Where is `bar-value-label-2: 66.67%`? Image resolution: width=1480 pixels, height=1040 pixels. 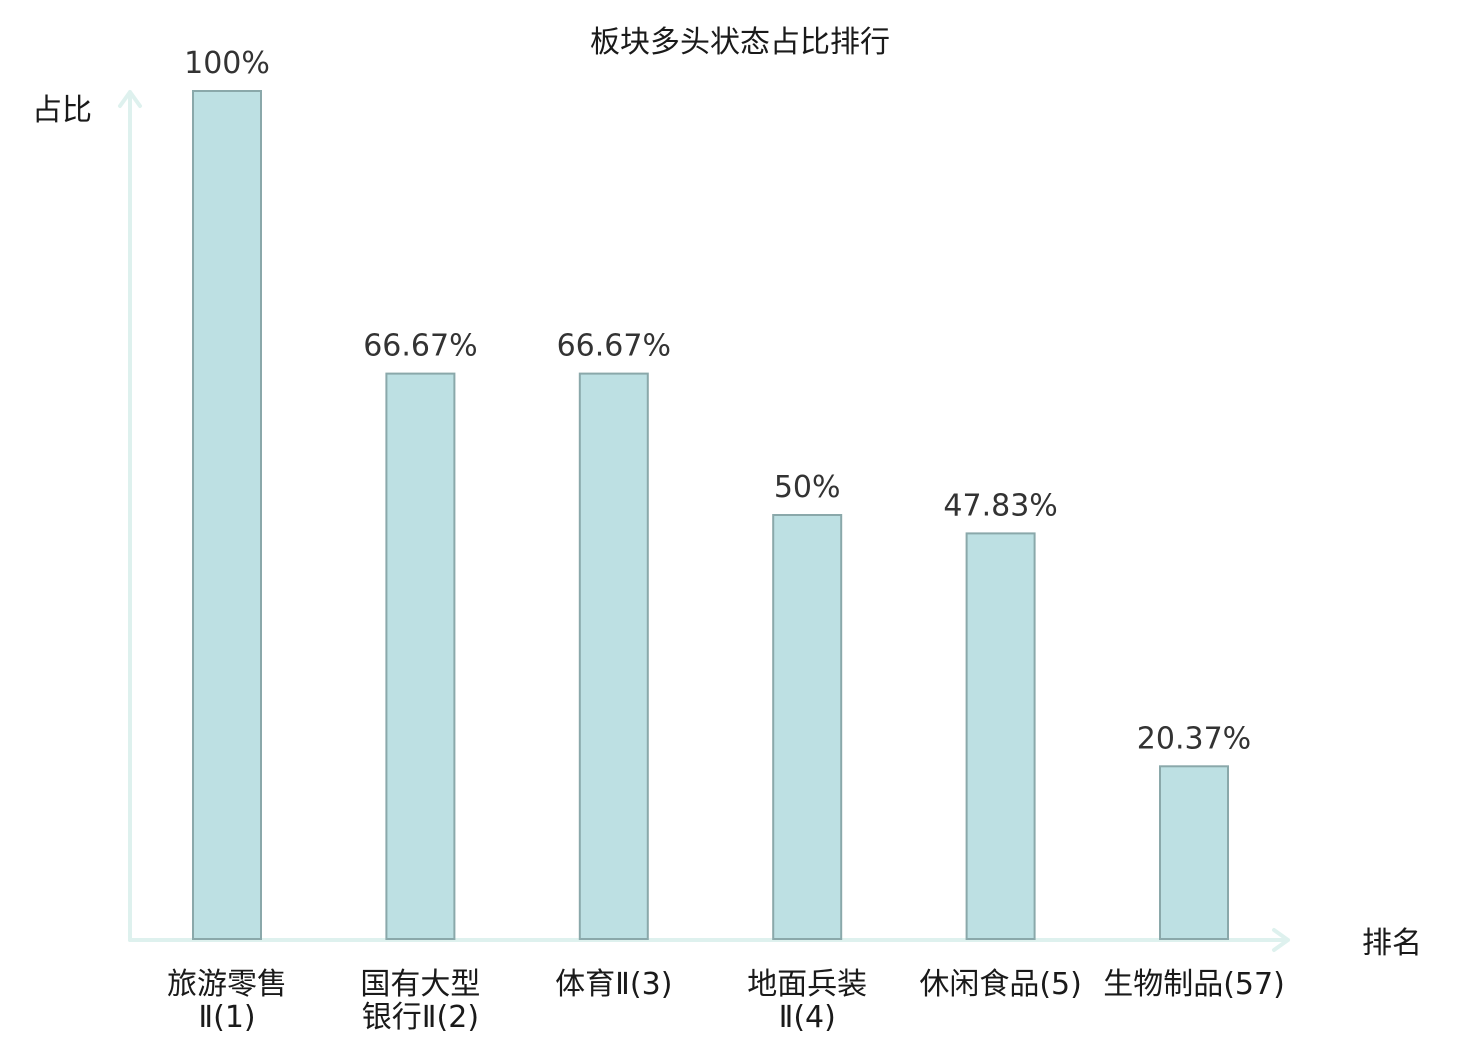
bar-value-label-2: 66.67% is located at coordinates (420, 346).